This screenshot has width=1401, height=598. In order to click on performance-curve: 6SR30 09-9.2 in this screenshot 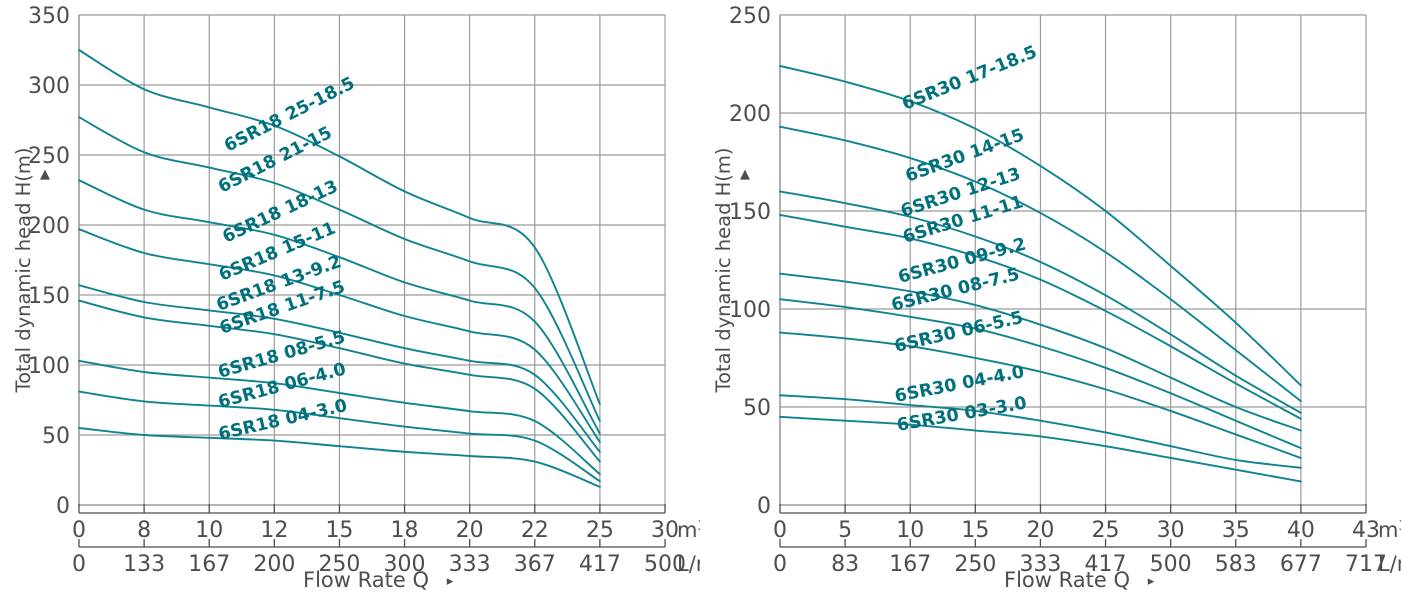, I will do `click(1040, 352)`.